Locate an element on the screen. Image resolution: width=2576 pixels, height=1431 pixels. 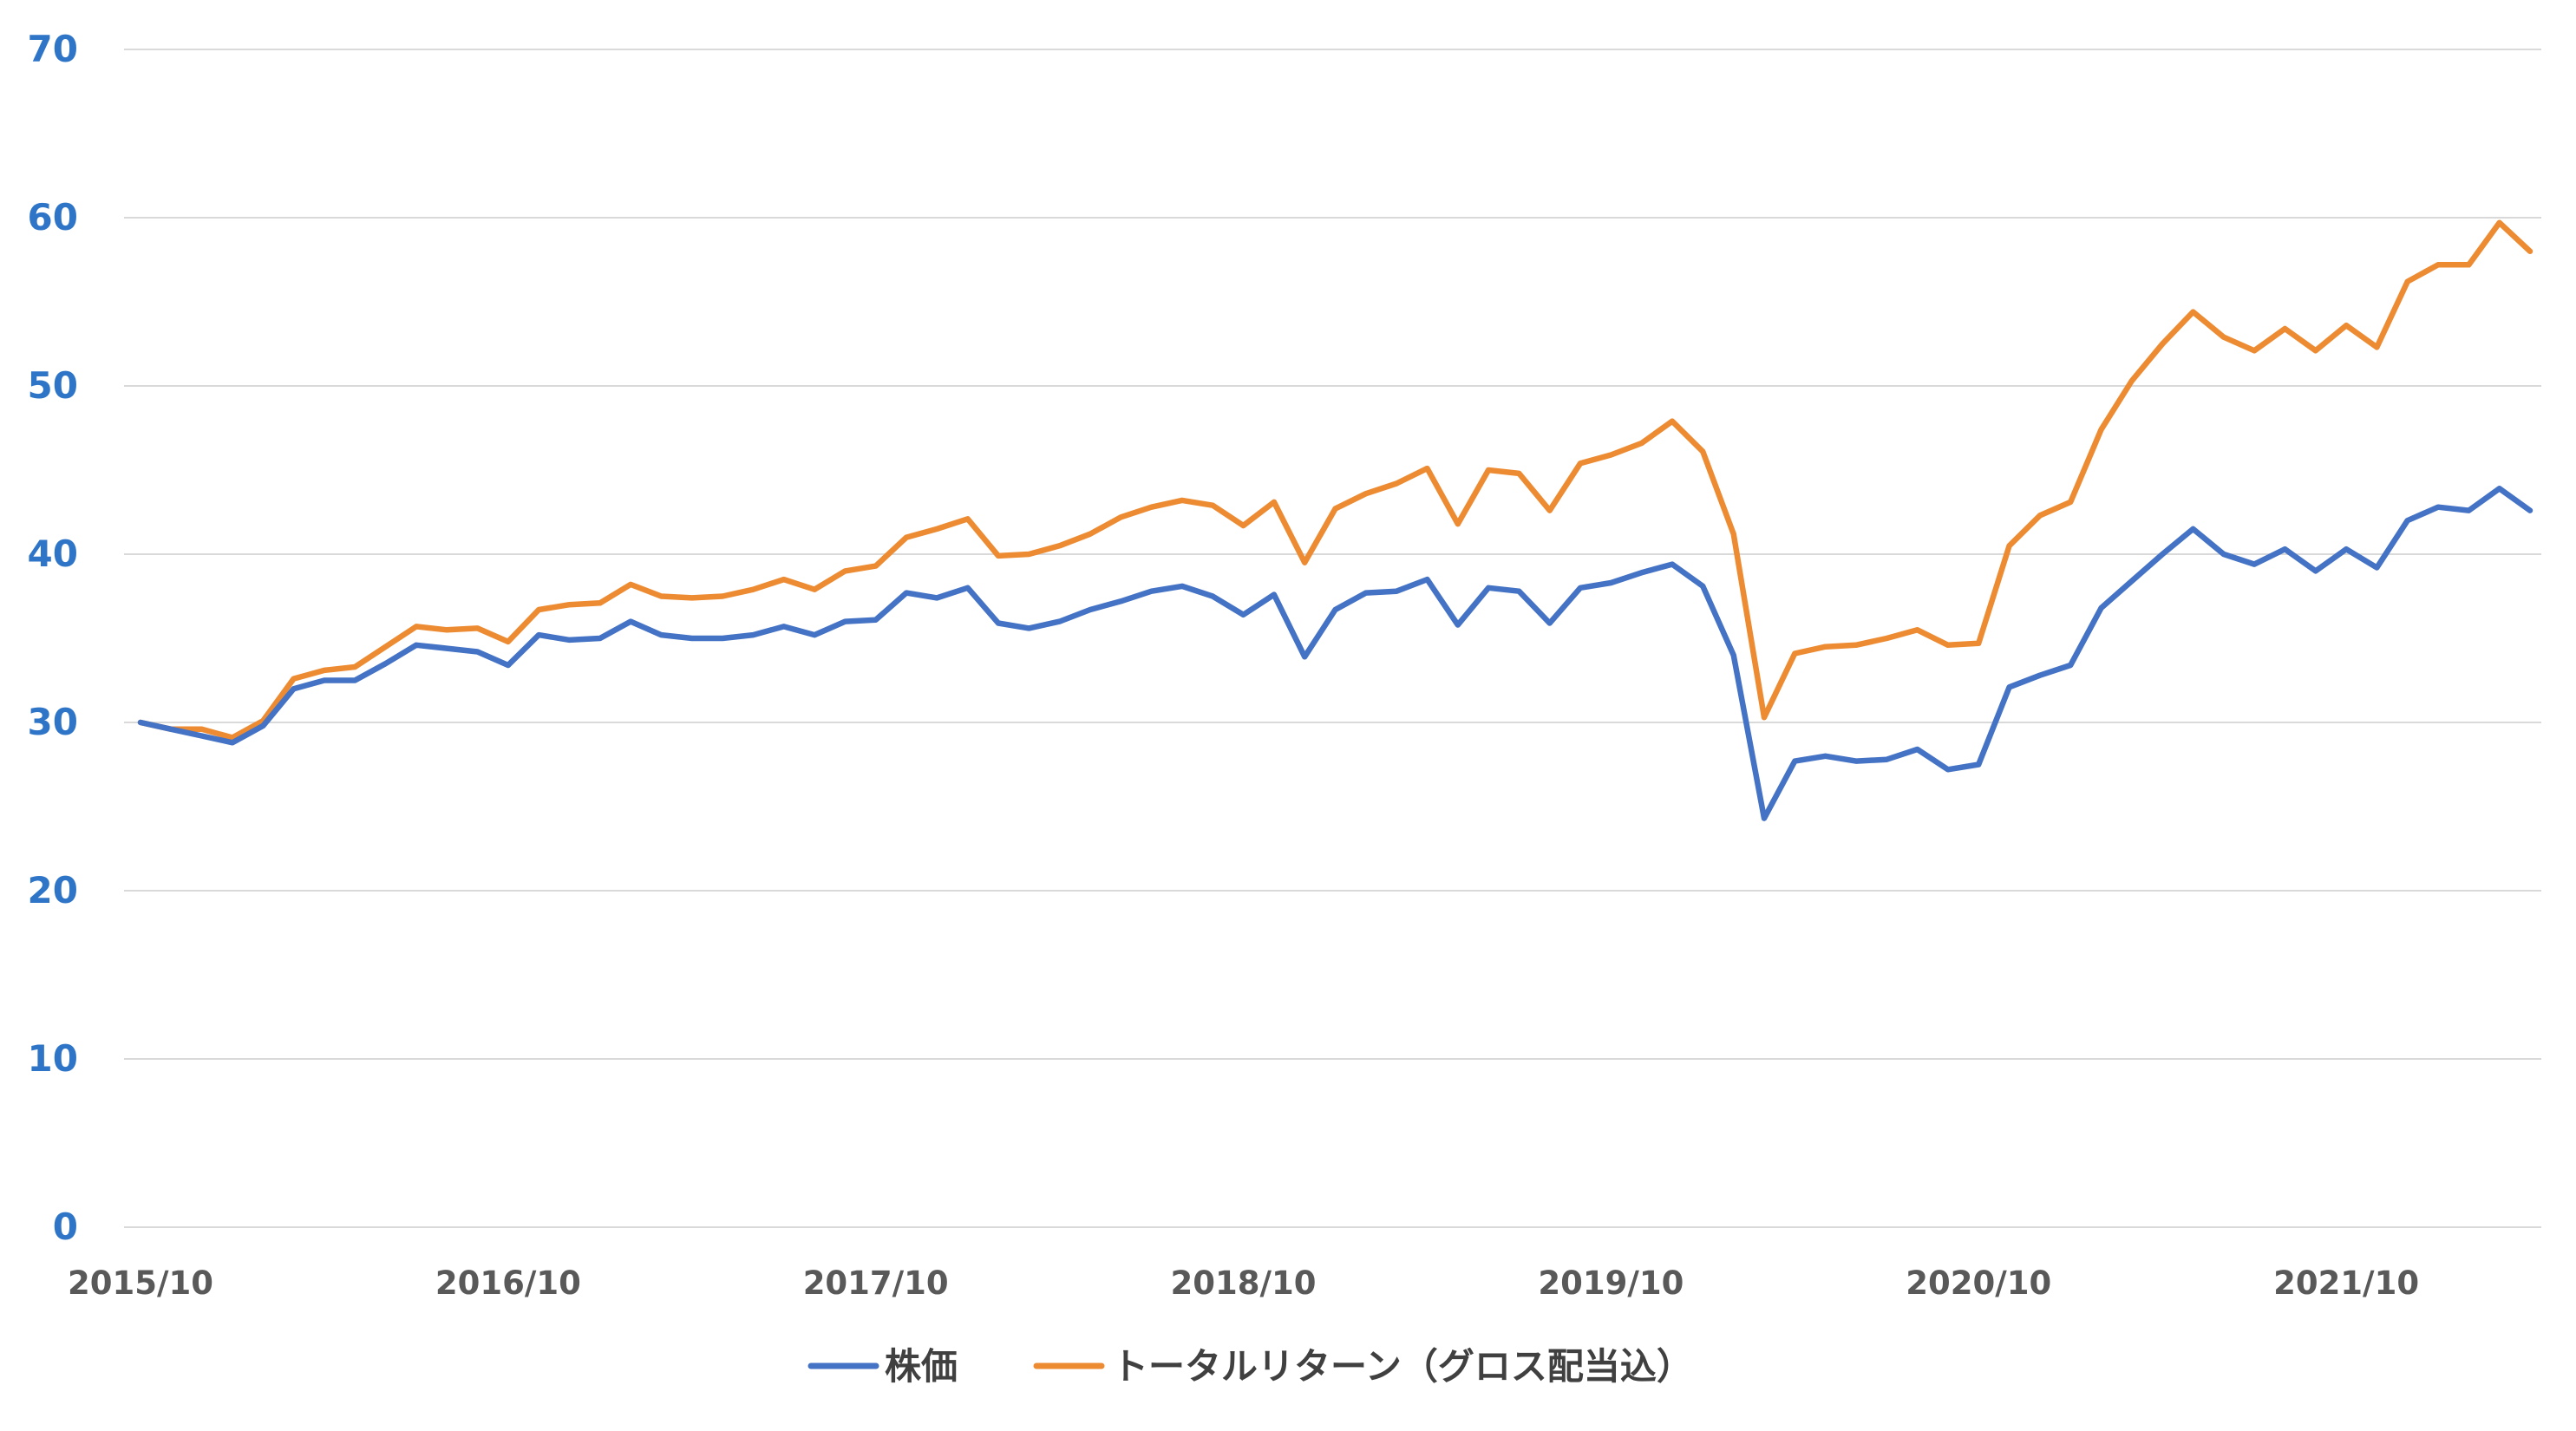
legend-label-stock-price: 株価 is located at coordinates (921, 1366).